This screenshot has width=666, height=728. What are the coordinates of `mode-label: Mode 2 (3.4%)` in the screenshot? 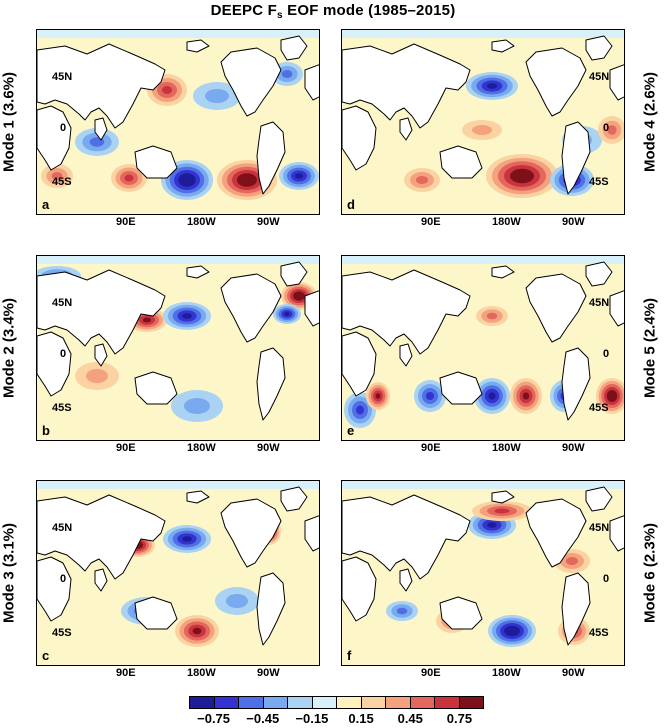 It's located at (9, 348).